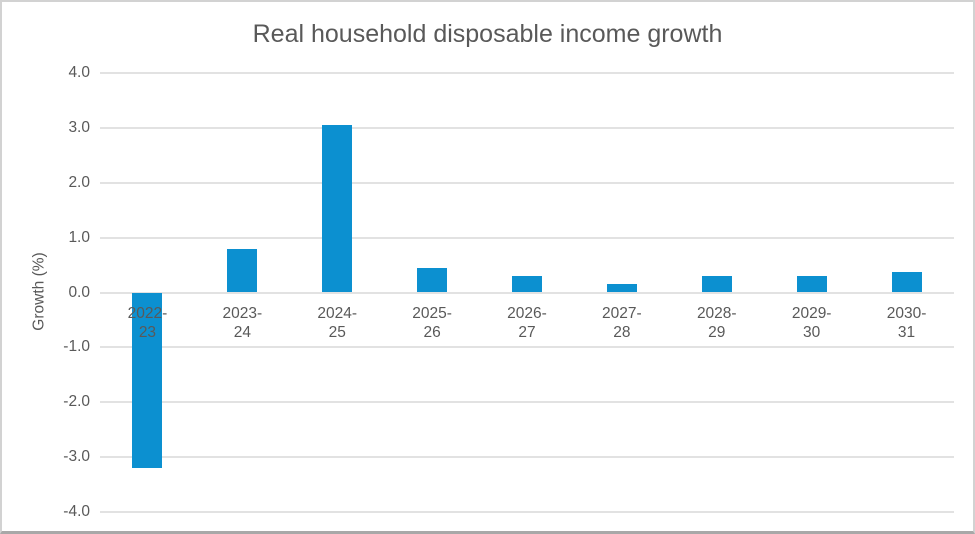  Describe the element at coordinates (76, 511) in the screenshot. I see `y-tick-label: -4.0` at that location.